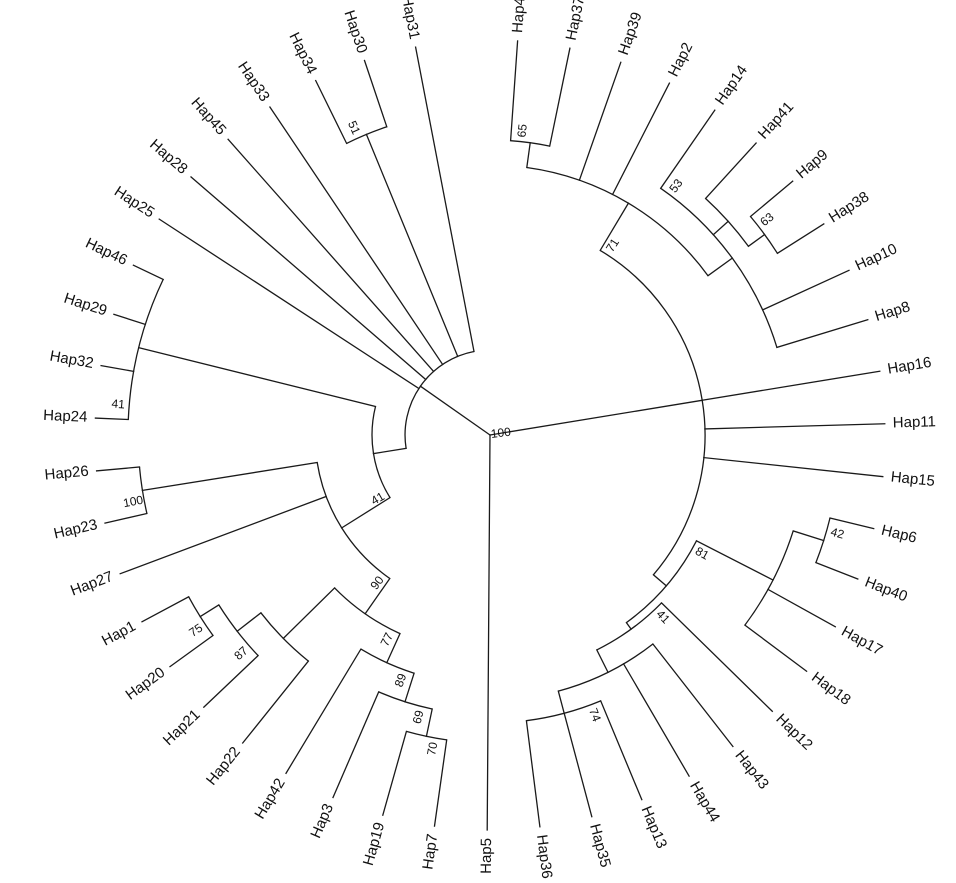 This screenshot has width=956, height=883. What do you see at coordinates (209, 116) in the screenshot?
I see `leaf-label: Hap45` at bounding box center [209, 116].